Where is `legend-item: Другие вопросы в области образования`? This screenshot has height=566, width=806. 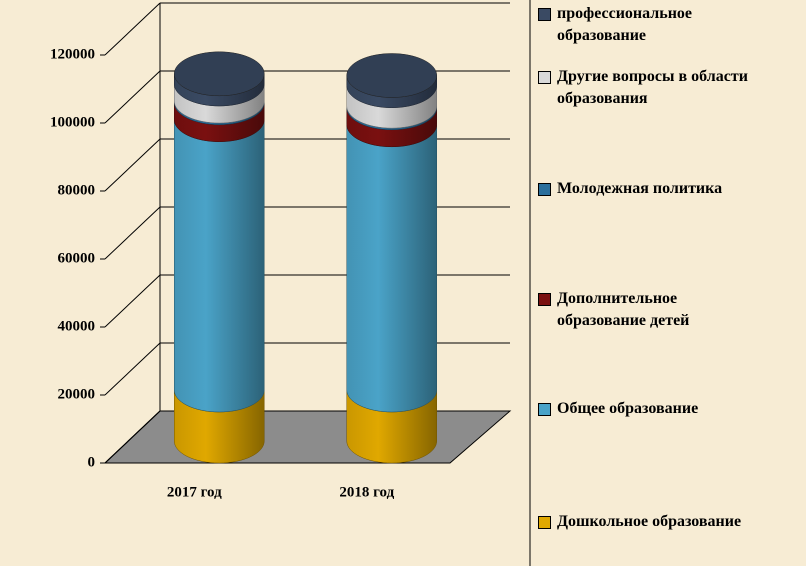
legend-item: Другие вопросы в области образования is located at coordinates (669, 88).